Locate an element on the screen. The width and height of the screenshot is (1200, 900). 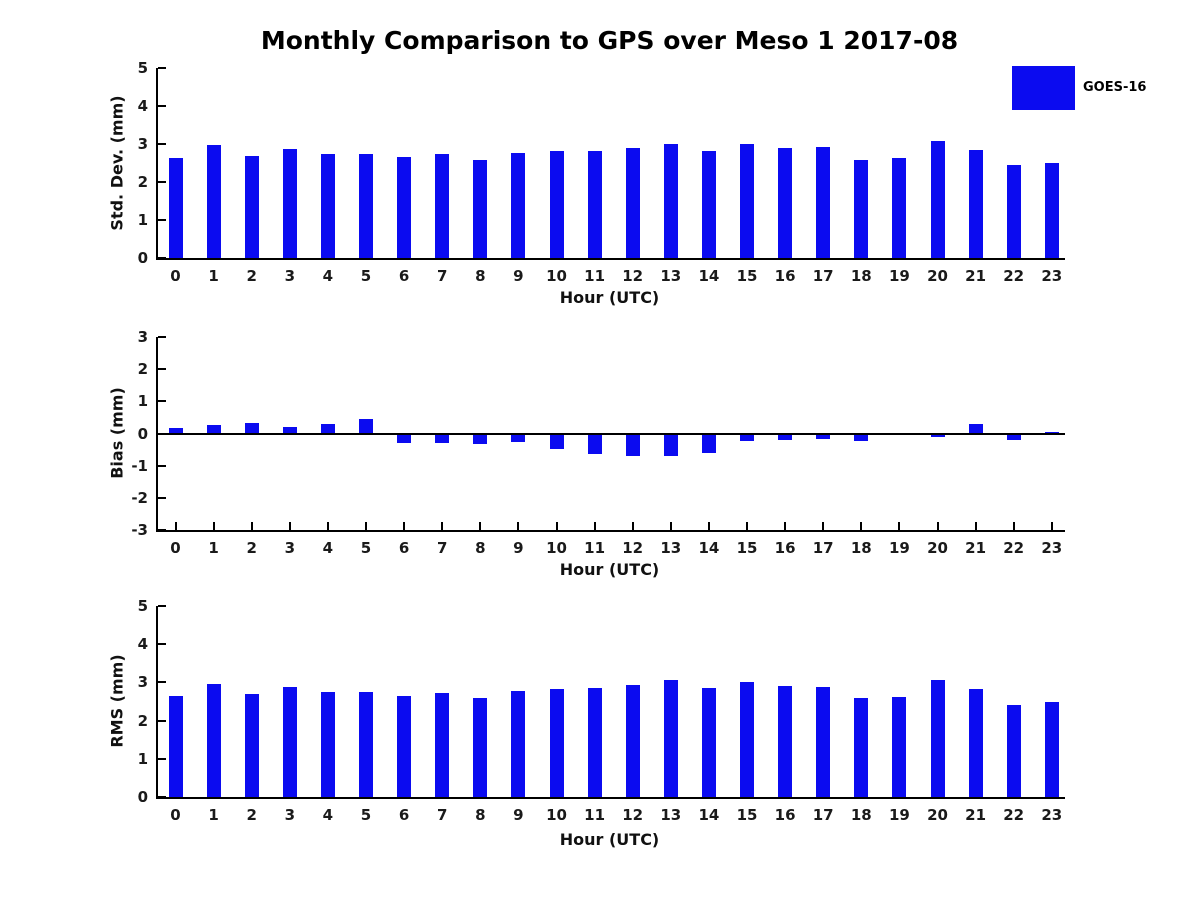
x-tick-label: 12 is located at coordinates (633, 548).